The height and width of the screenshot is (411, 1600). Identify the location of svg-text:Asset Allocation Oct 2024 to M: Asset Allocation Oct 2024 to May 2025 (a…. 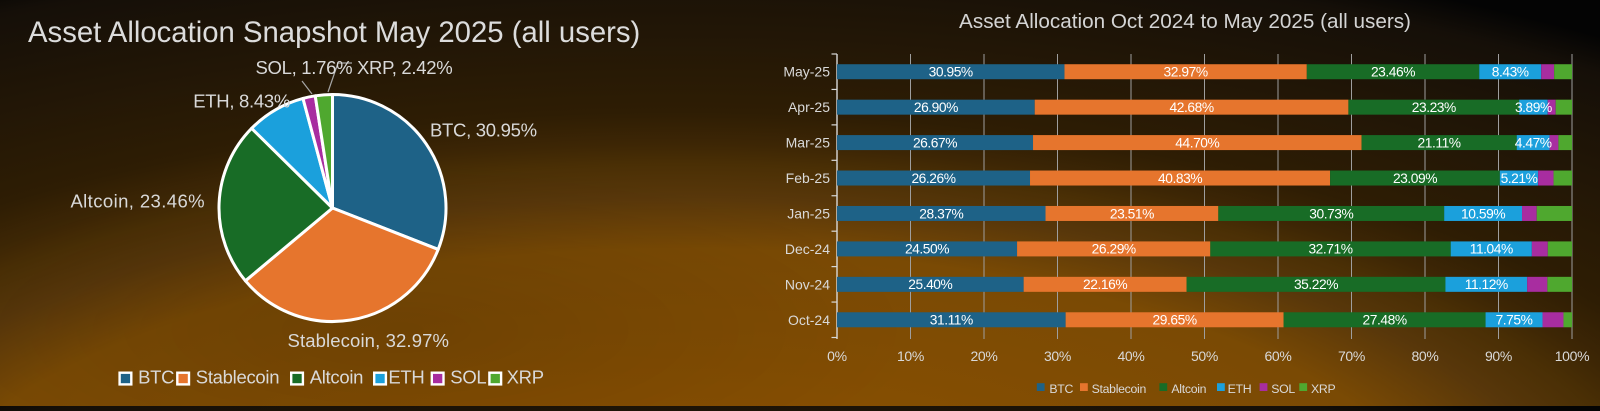
(1185, 21).